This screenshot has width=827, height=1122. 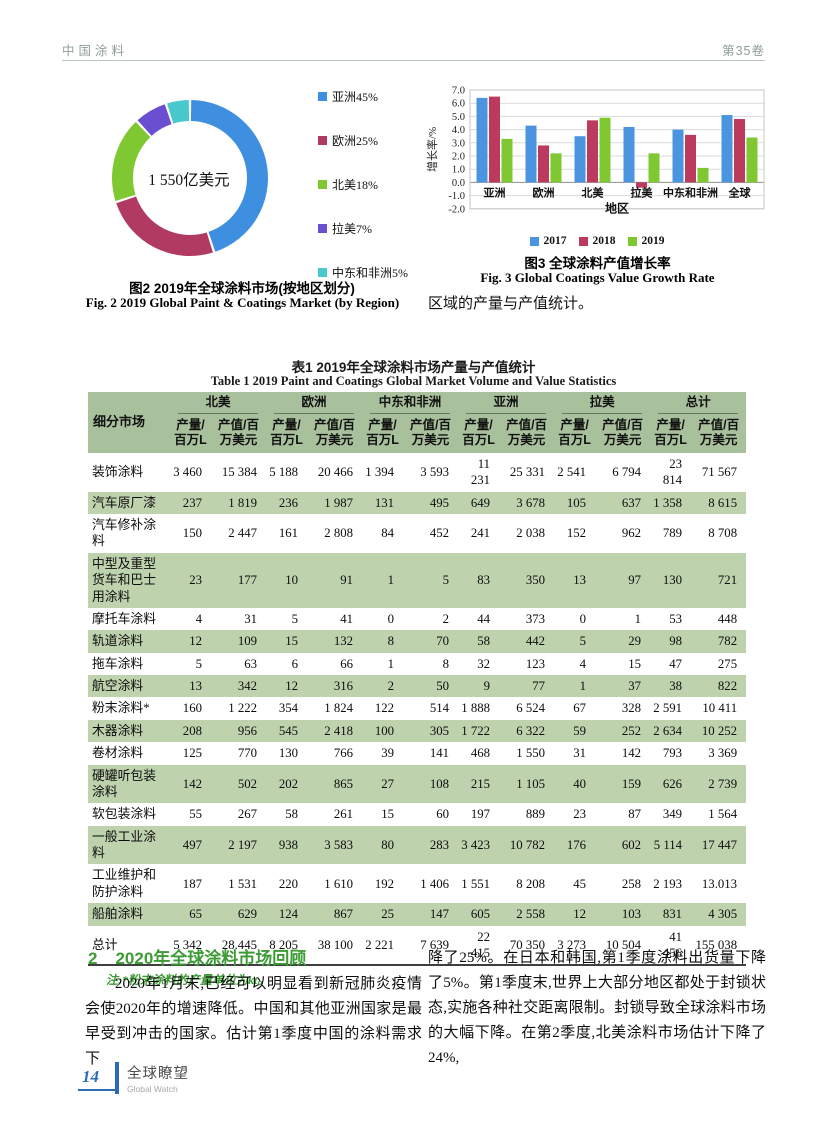 I want to click on row-label: 木器涂料, so click(x=118, y=730).